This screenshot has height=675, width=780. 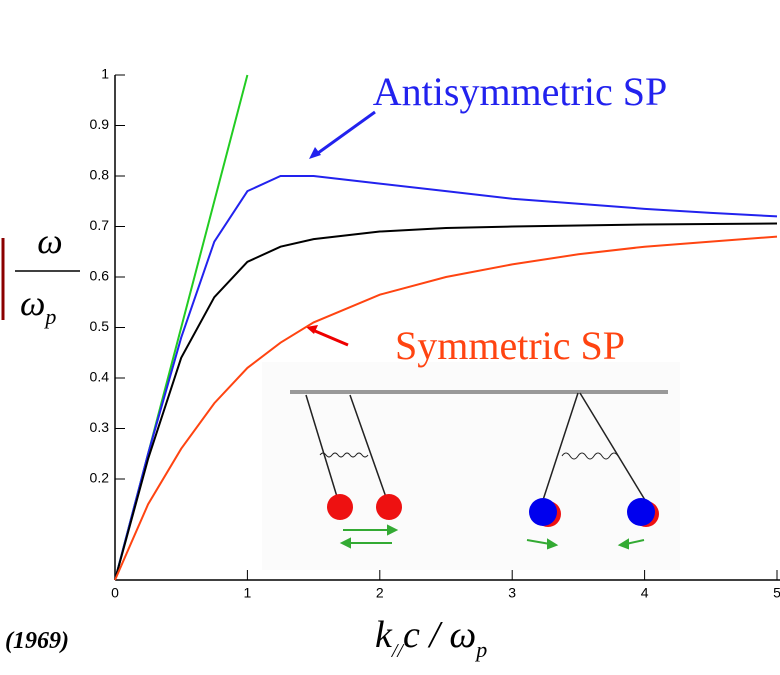 What do you see at coordinates (100, 478) in the screenshot?
I see `y-tick-label: 0.2` at bounding box center [100, 478].